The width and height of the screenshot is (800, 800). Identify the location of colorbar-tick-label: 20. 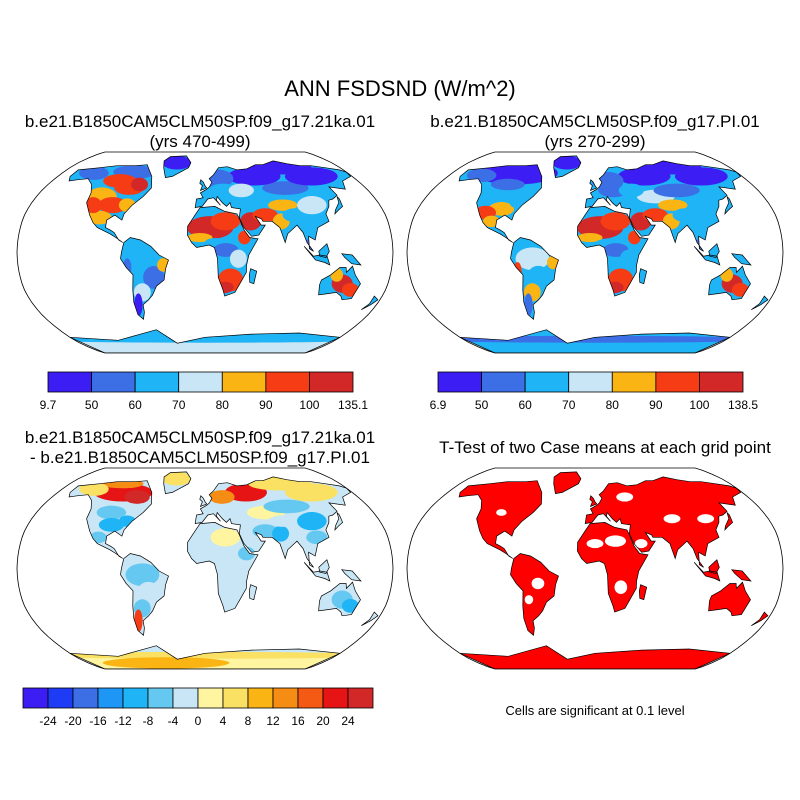
(323, 721).